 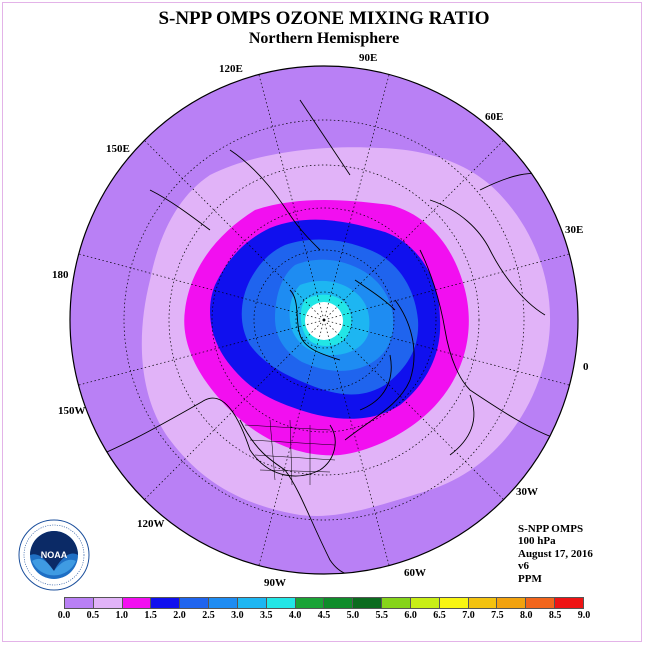 What do you see at coordinates (231, 69) in the screenshot?
I see `lon-label-120e: 120E` at bounding box center [231, 69].